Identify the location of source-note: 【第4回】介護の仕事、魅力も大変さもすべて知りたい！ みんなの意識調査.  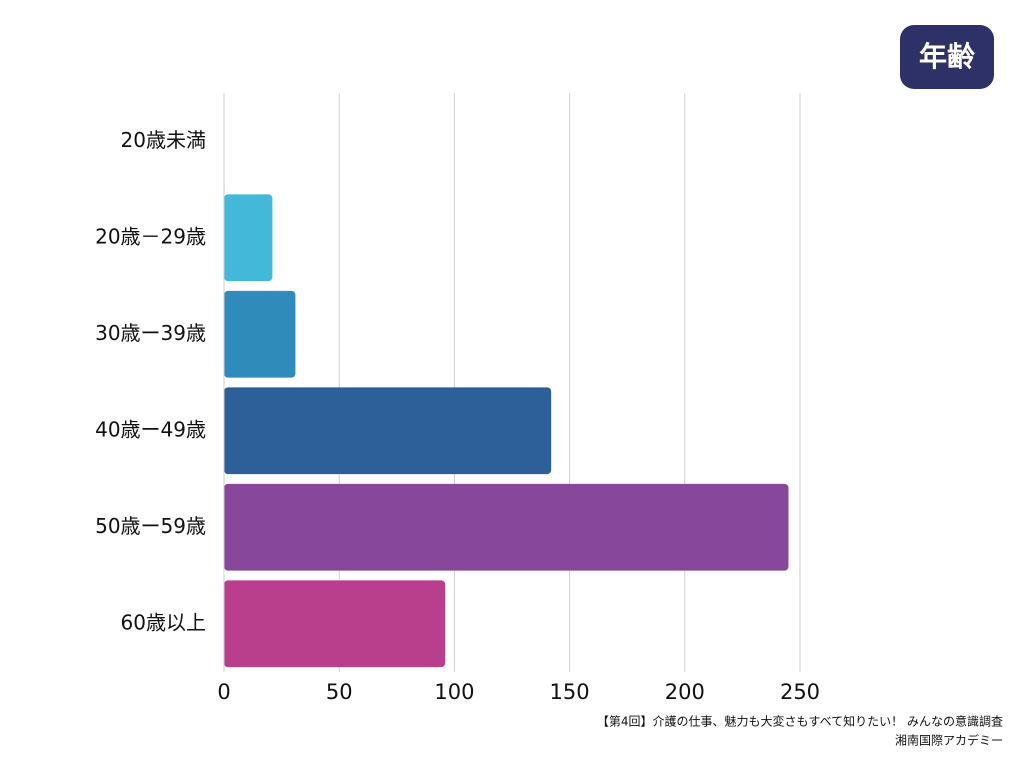
(800, 721).